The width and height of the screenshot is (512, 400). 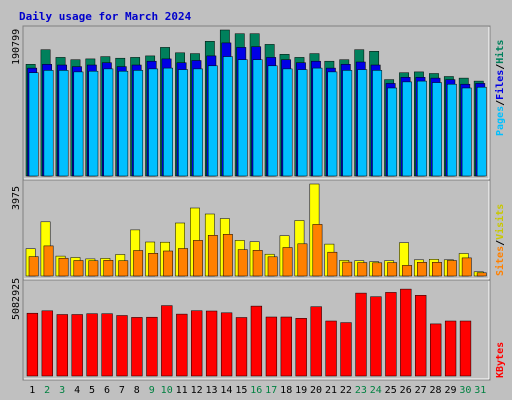 What do you see at coordinates (16, 198) in the screenshot?
I see `scale-label-visits: 3975` at bounding box center [16, 198].